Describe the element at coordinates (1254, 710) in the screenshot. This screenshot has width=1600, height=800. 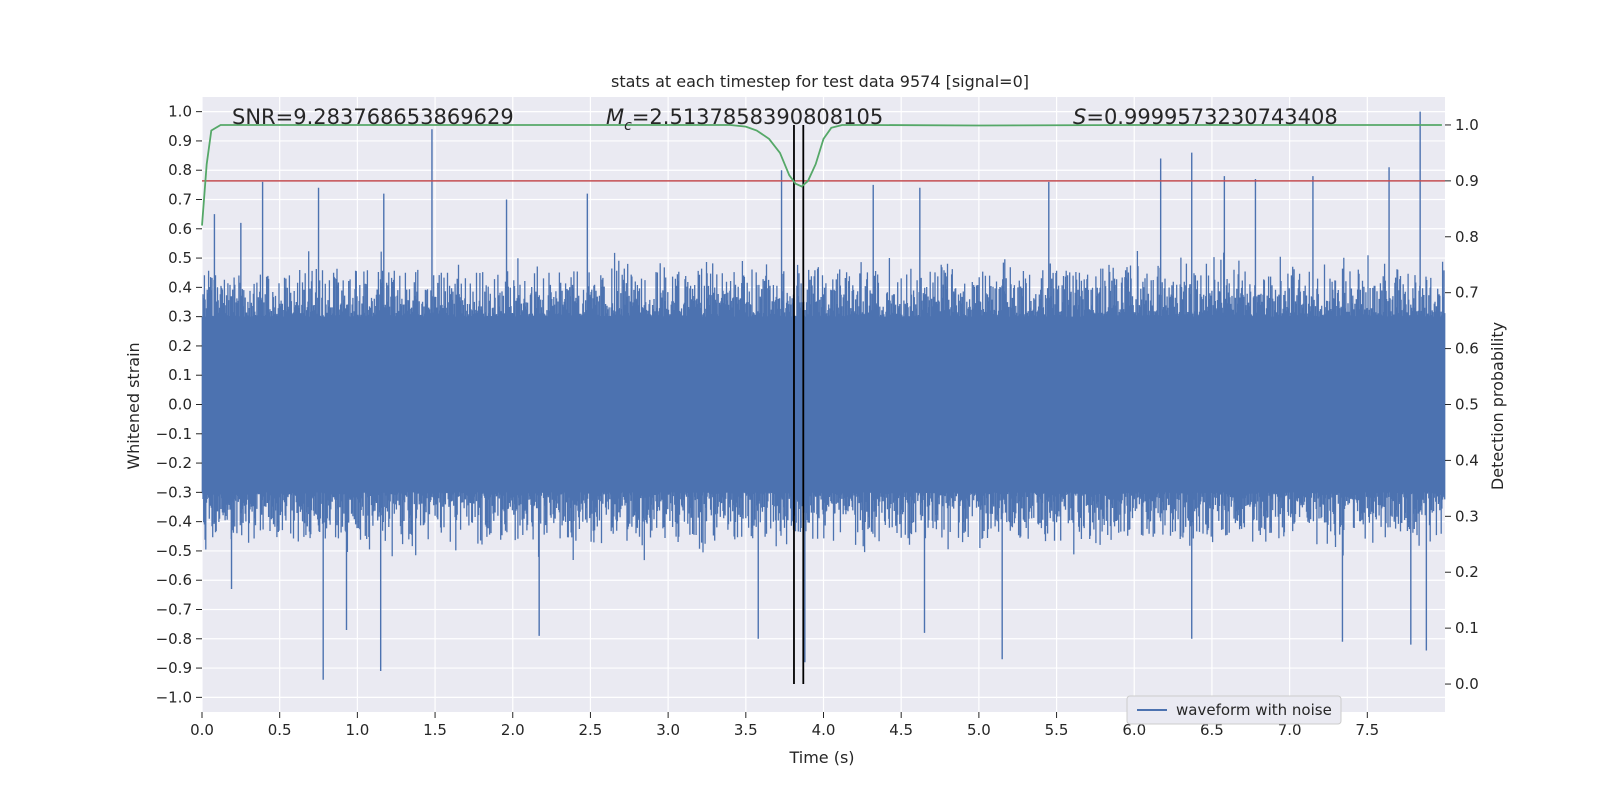
I see `legend-label: waveform with noise` at that location.